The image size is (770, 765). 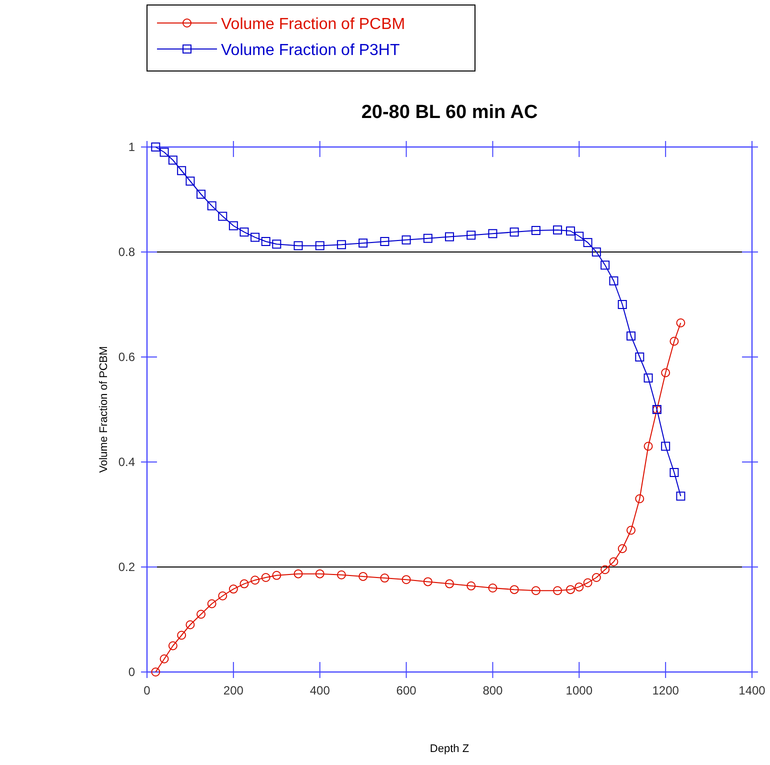 What do you see at coordinates (127, 357) in the screenshot?
I see `y-tick-label: 0.6` at bounding box center [127, 357].